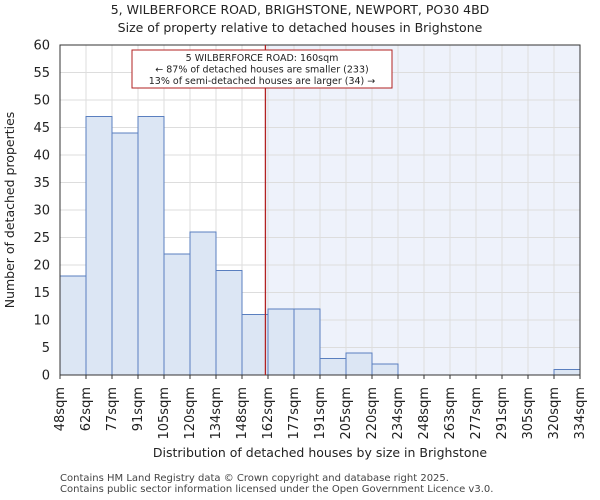 The image size is (600, 500). What do you see at coordinates (41, 238) in the screenshot?
I see `y-tick-label: 25` at bounding box center [41, 238].